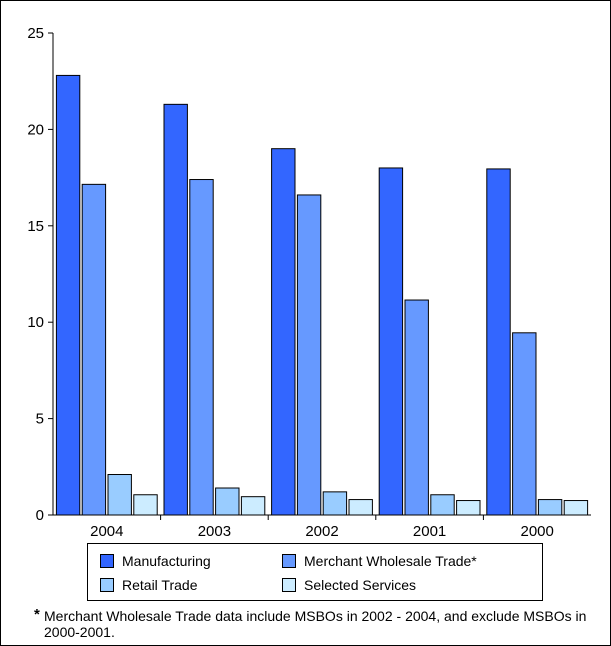  What do you see at coordinates (214, 531) in the screenshot?
I see `x-tick-label-2003: 2003` at bounding box center [214, 531].